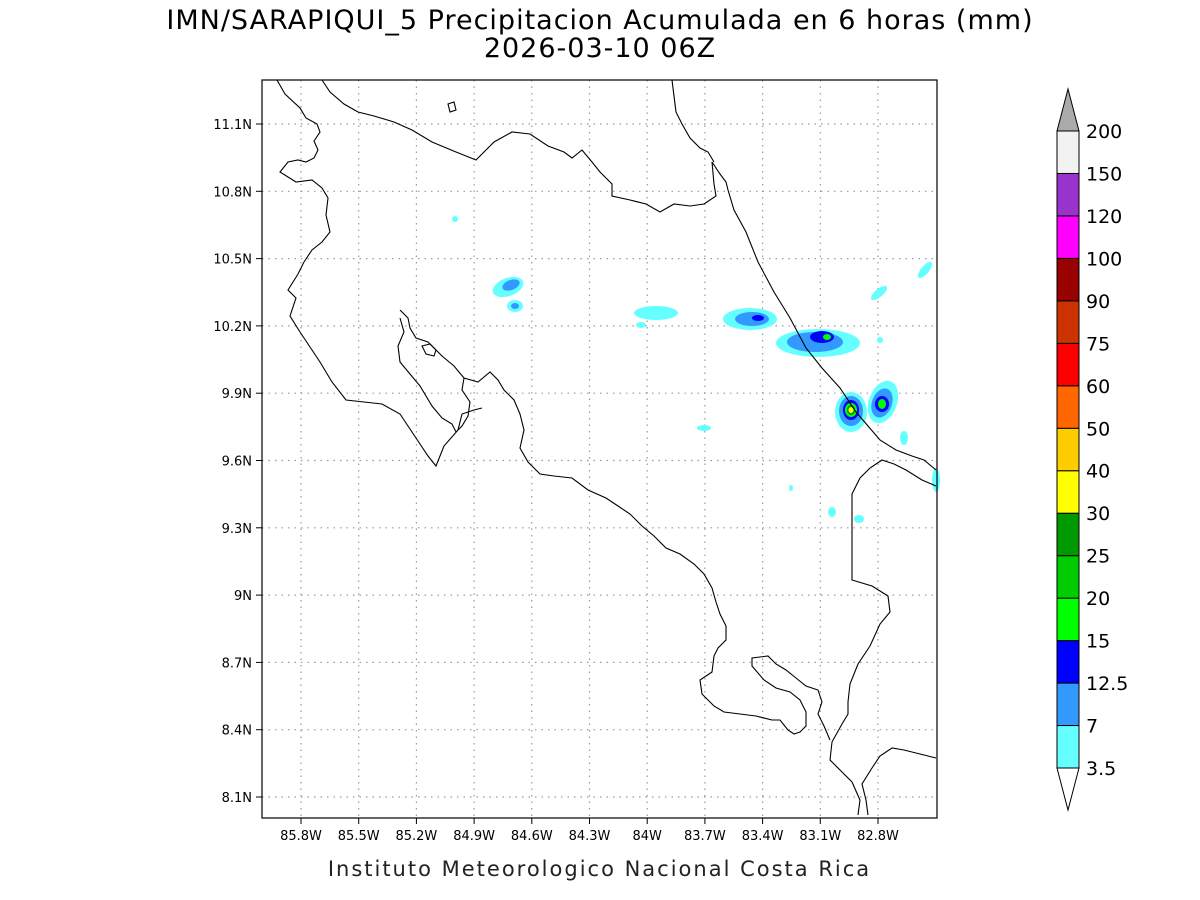  What do you see at coordinates (1098, 514) in the screenshot?
I see `colorbar-level-label: 30` at bounding box center [1098, 514].